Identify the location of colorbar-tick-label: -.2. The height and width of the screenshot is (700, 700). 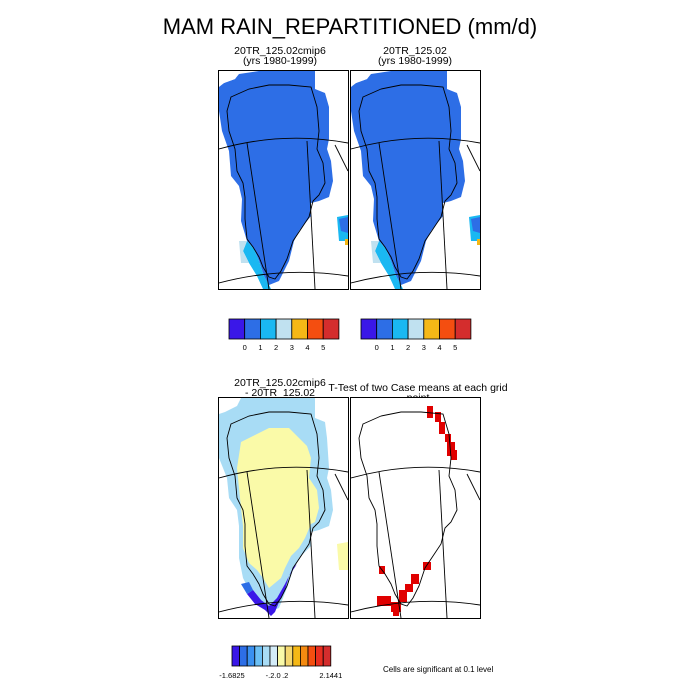
(270, 675).